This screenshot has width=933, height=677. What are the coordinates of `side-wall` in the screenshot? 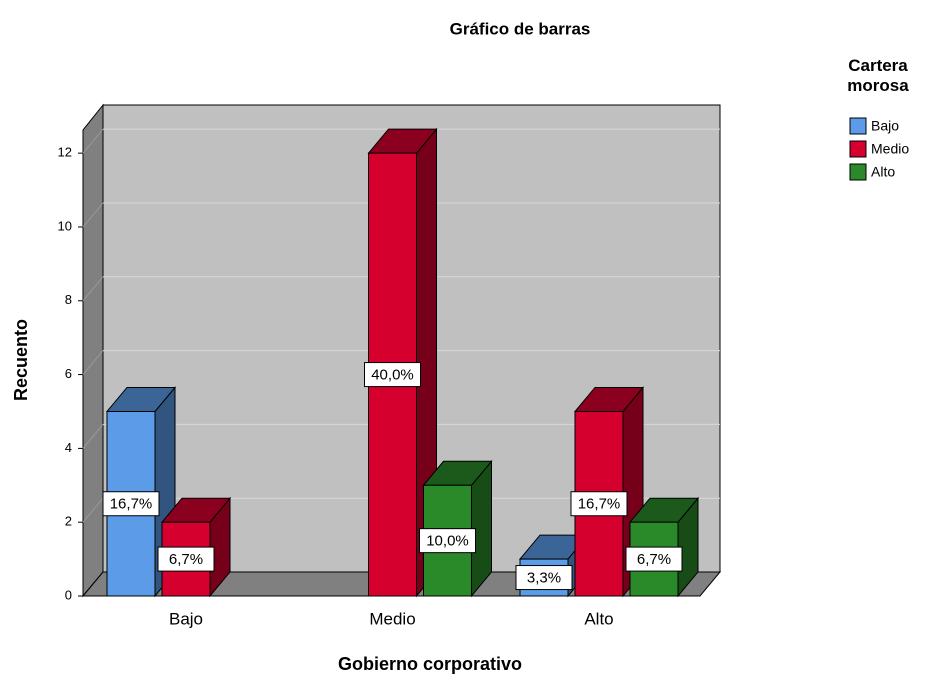 It's located at (93, 350).